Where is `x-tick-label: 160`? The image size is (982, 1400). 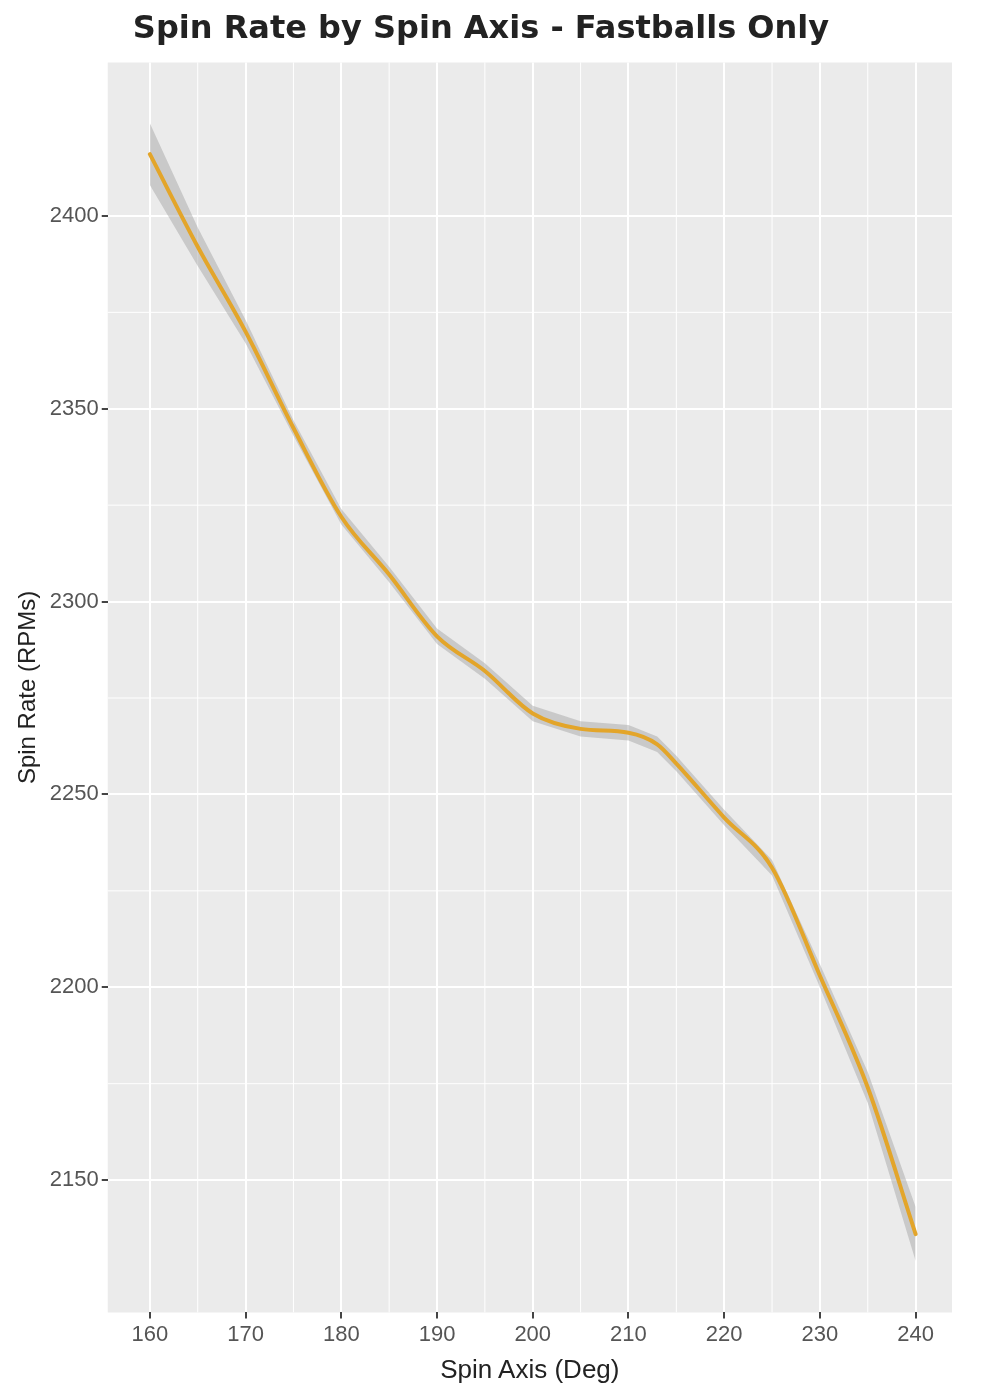 x-tick-label: 160 is located at coordinates (150, 1333).